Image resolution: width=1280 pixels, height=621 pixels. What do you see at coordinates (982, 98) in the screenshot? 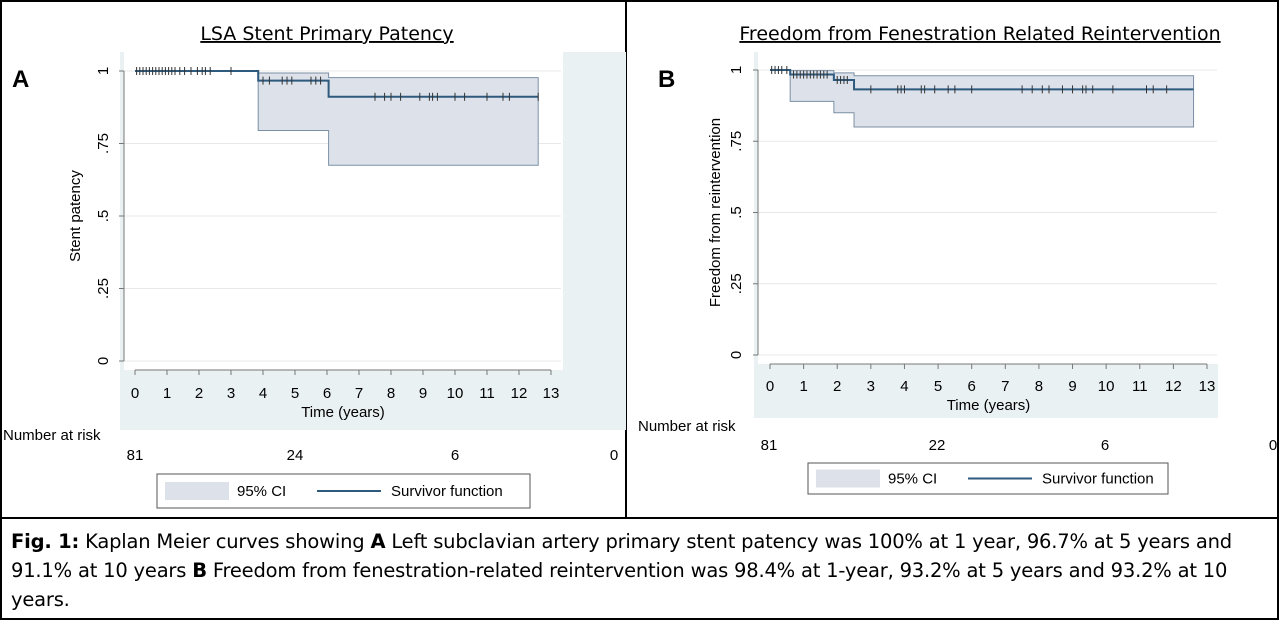
I see `ci-band` at bounding box center [982, 98].